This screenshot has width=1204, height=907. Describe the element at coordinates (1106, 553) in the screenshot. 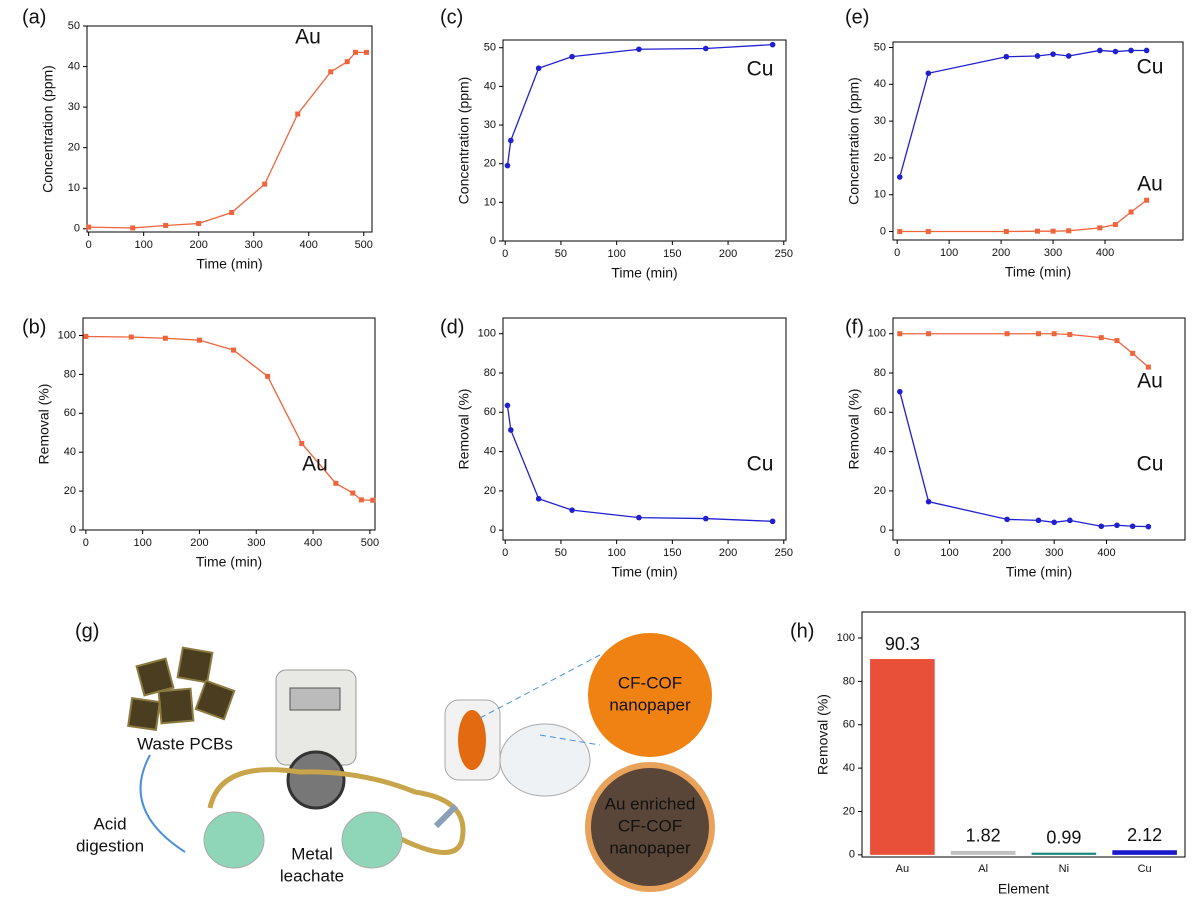

I see `x-tick-label: 400` at that location.